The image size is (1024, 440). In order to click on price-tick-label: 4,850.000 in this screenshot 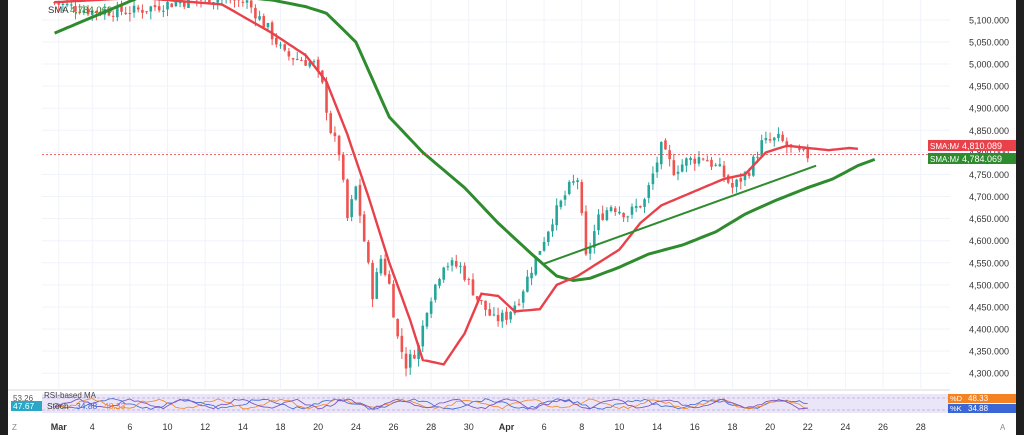, I will do `click(989, 131)`.